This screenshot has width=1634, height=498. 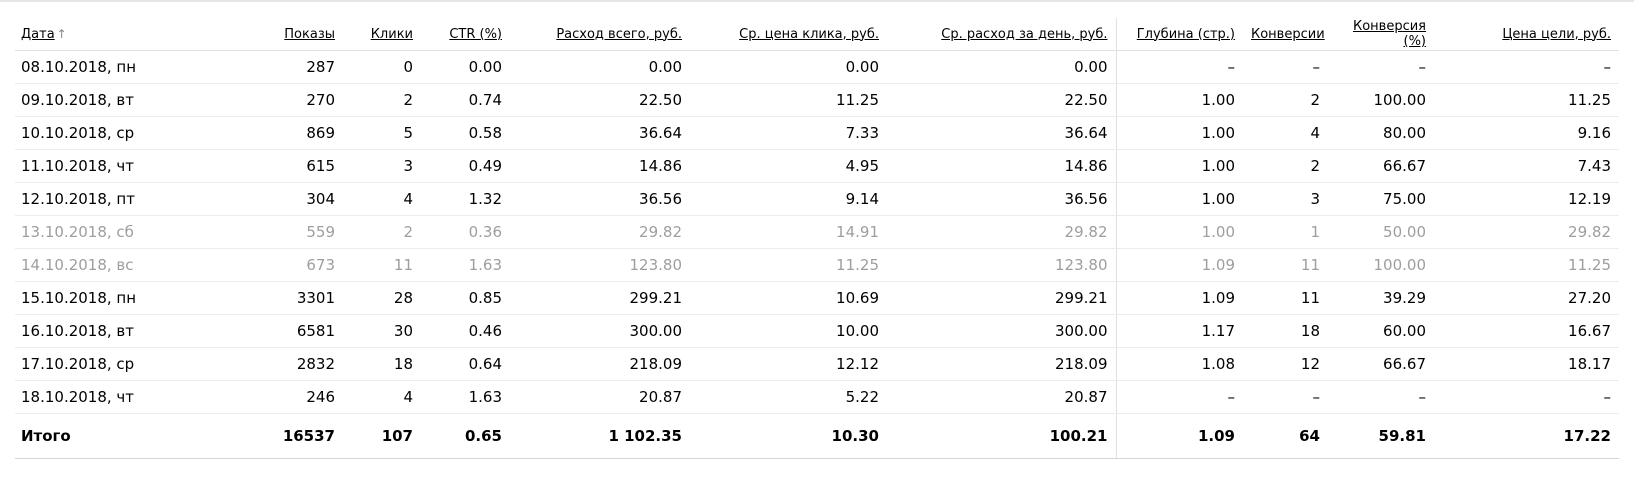 I want to click on table-cell: 5, so click(x=382, y=133).